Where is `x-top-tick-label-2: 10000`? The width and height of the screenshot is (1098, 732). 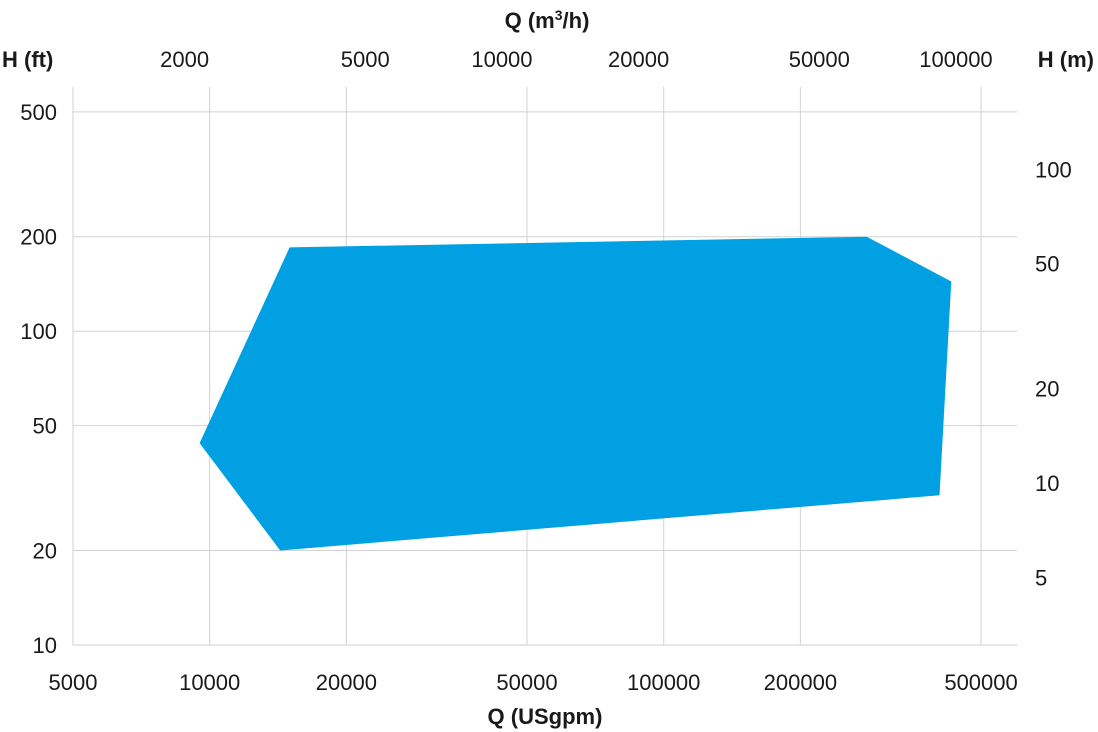
x-top-tick-label-2: 10000 is located at coordinates (501, 59).